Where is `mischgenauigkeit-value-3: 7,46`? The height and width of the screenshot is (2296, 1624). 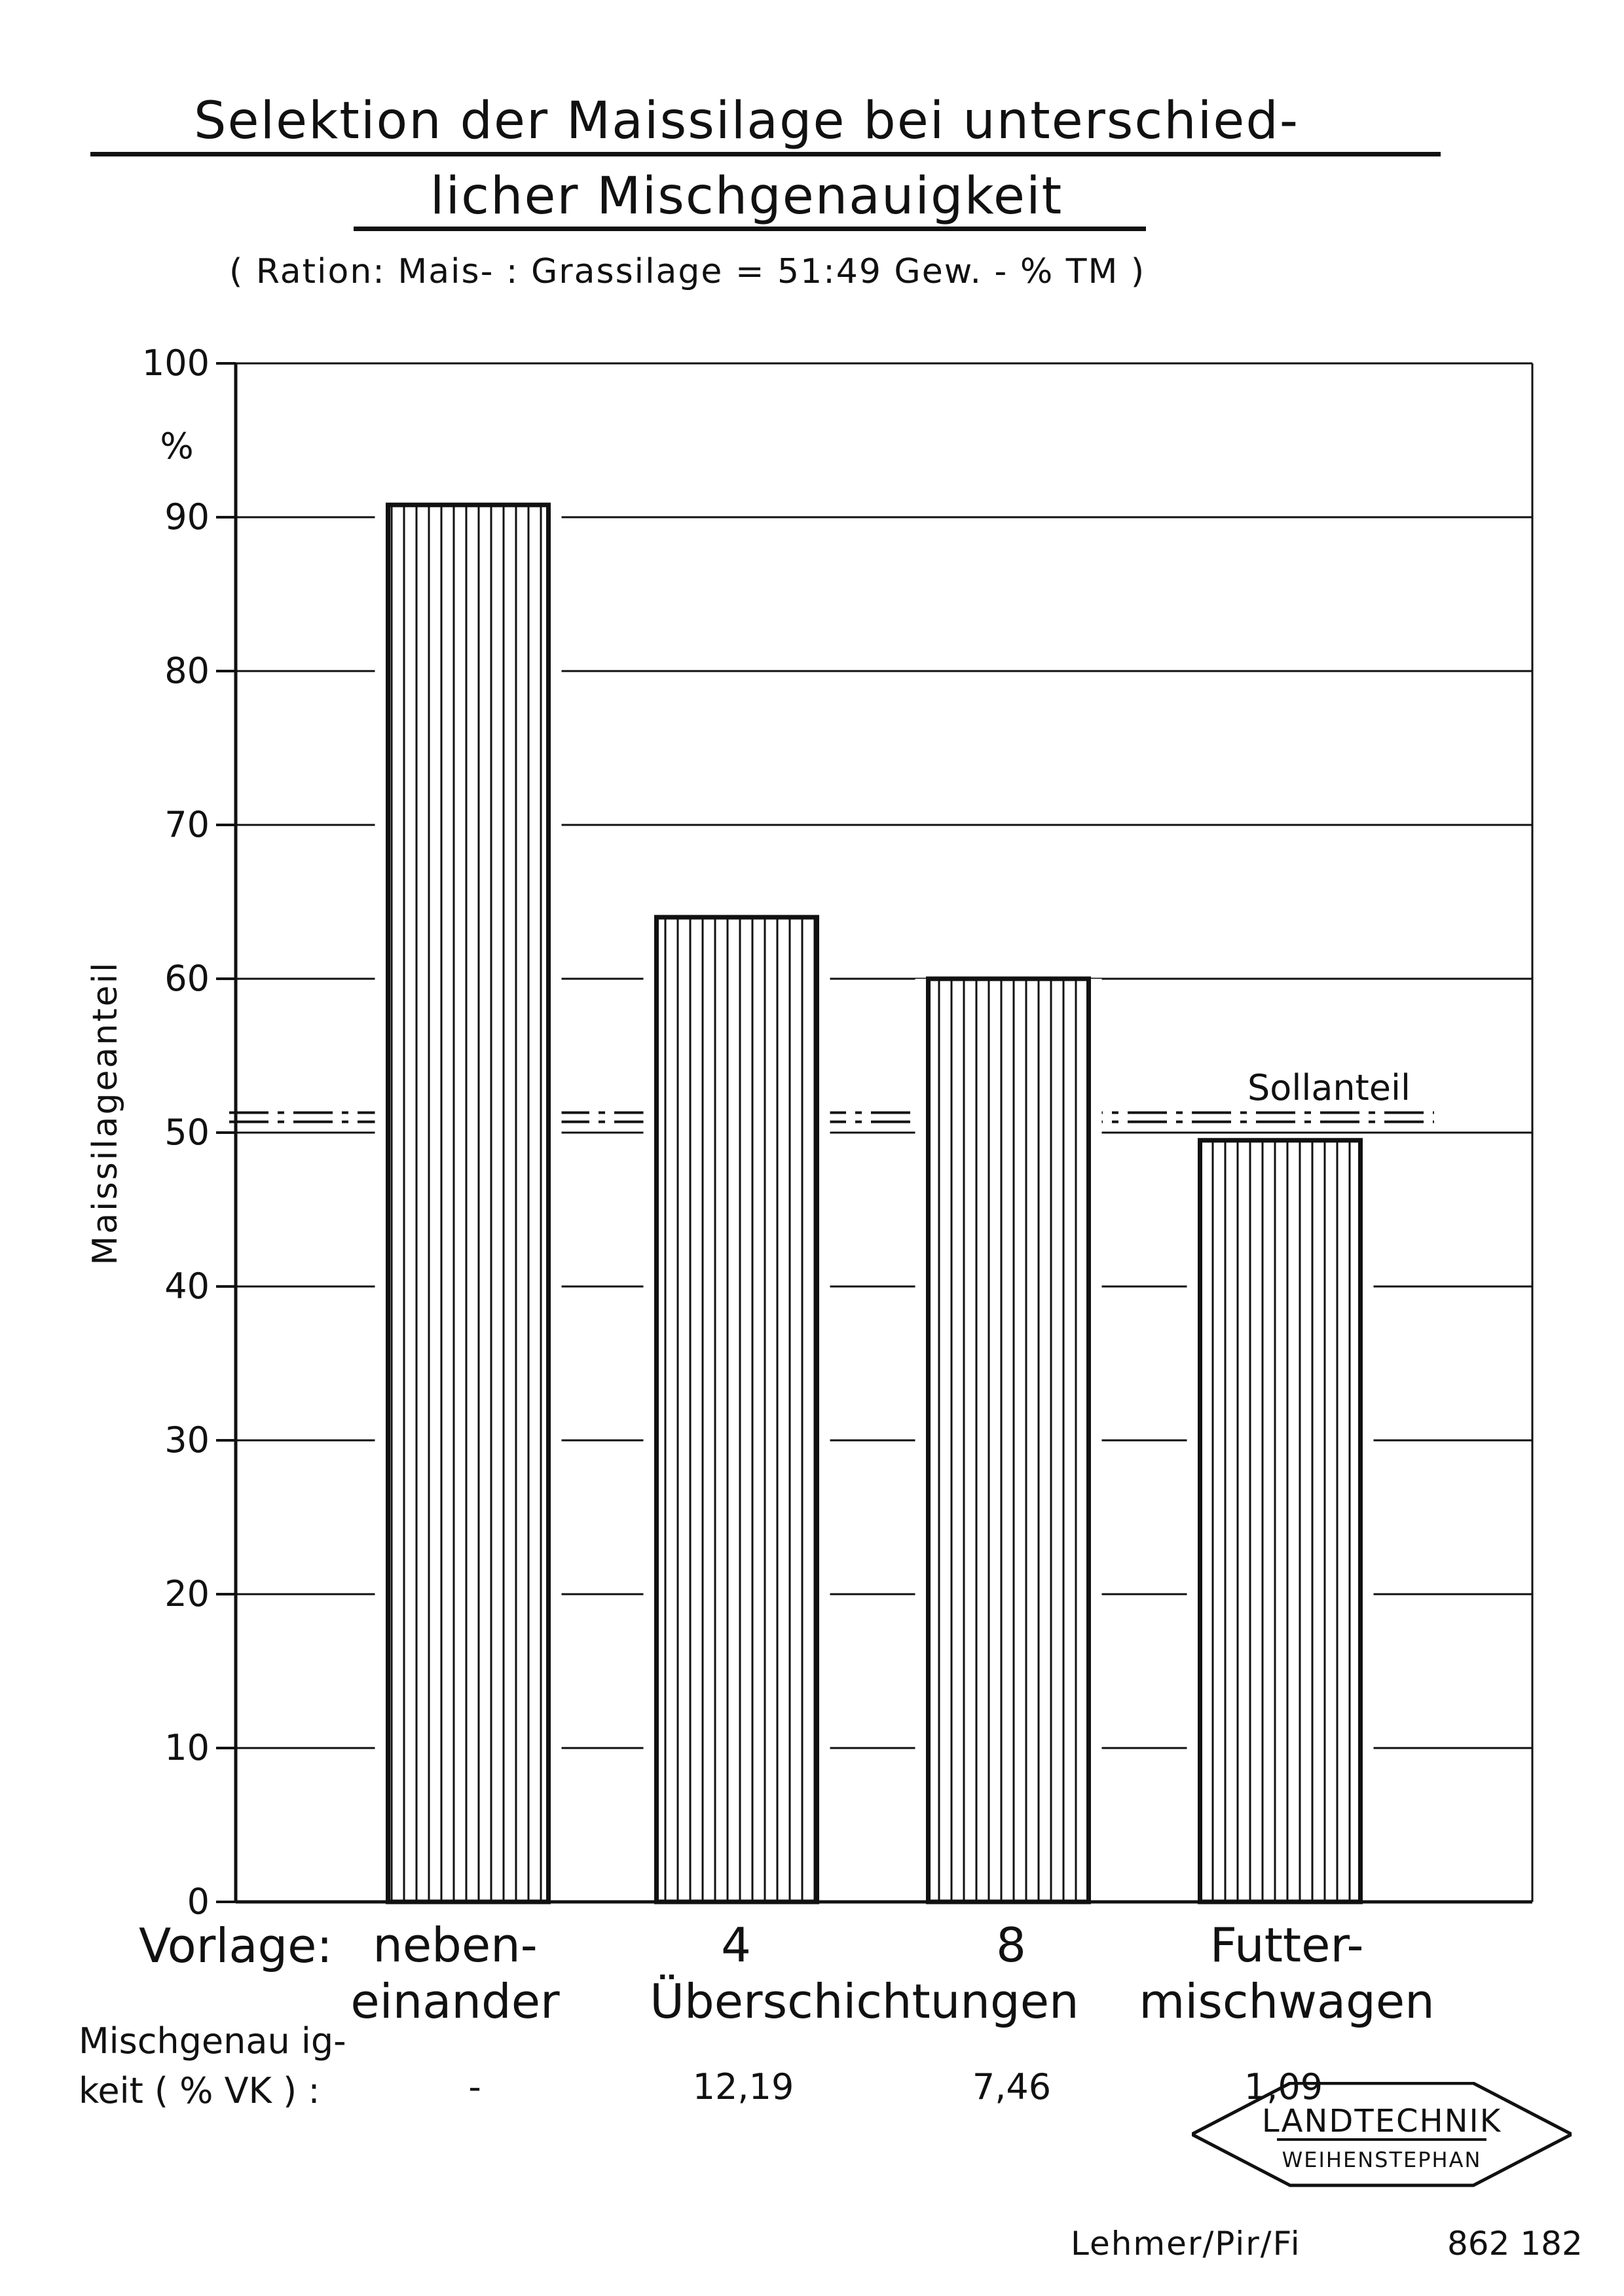
mischgenauigkeit-value-3: 7,46 is located at coordinates (1012, 2086).